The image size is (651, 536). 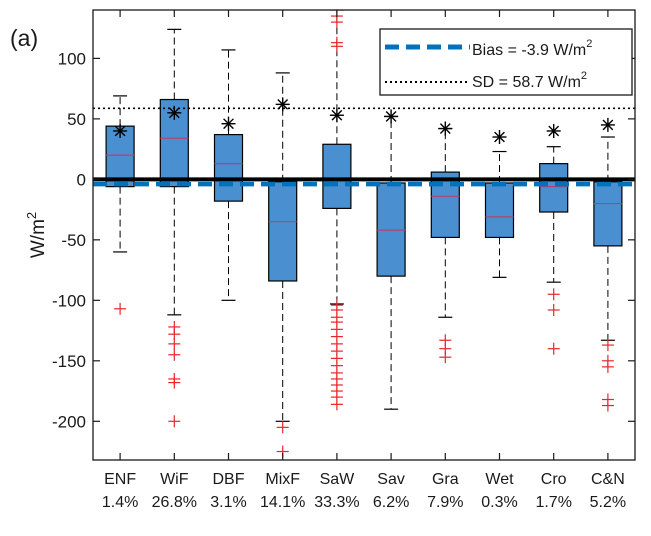 What do you see at coordinates (553, 130) in the screenshot?
I see `mean-marker-Cro` at bounding box center [553, 130].